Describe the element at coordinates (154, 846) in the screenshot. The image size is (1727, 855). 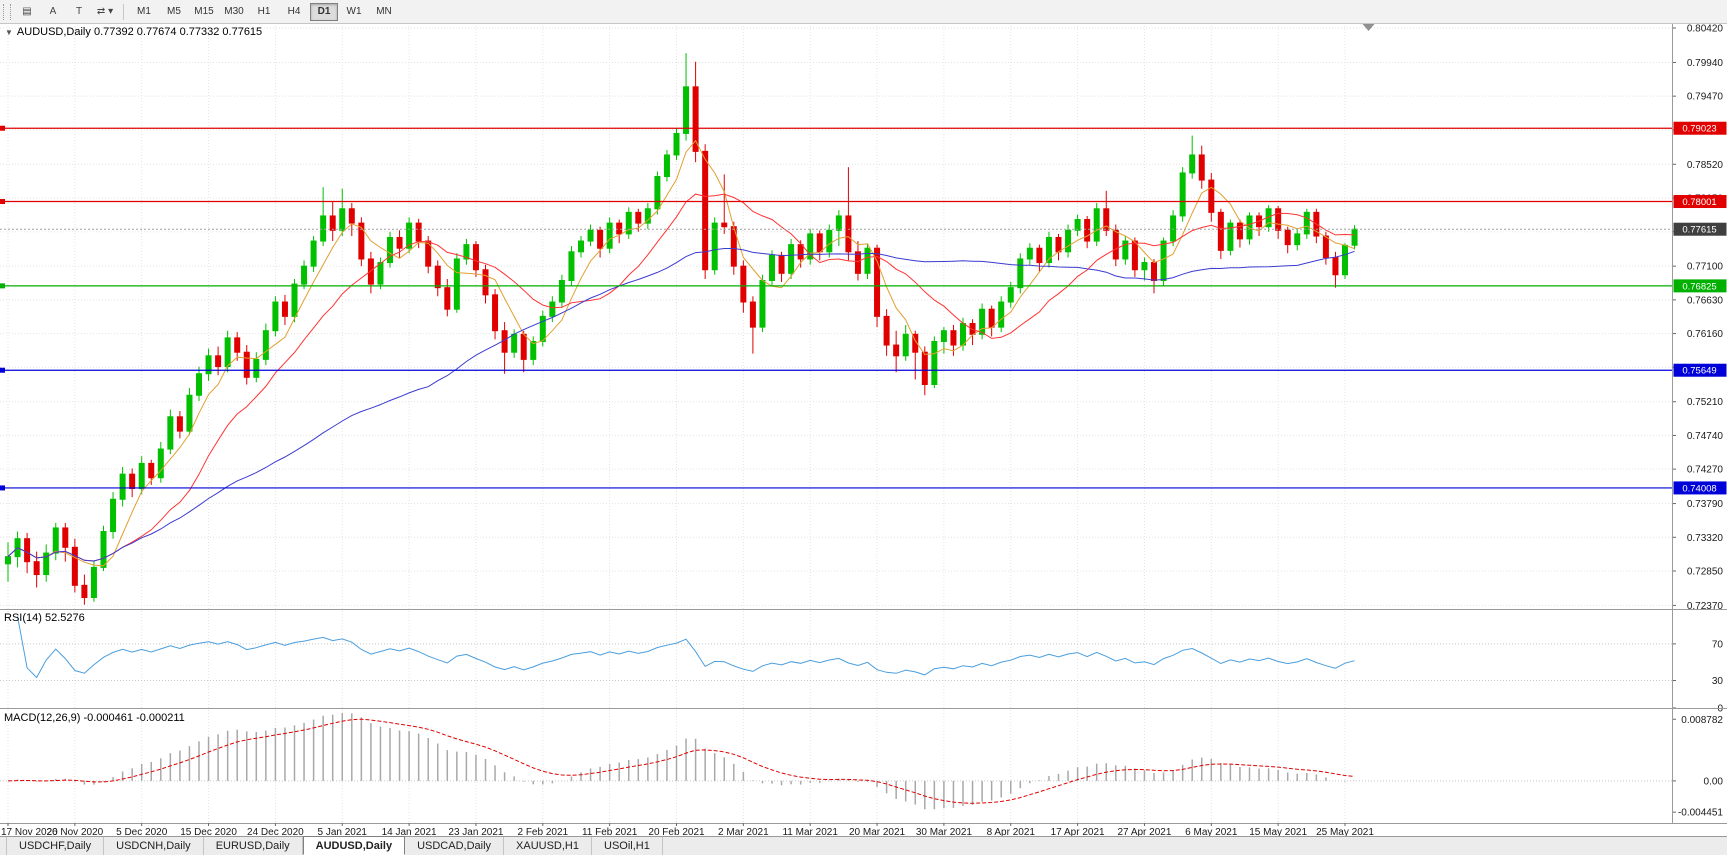
I see `tab-usdcnh-daily: USDCNH,Daily` at that location.